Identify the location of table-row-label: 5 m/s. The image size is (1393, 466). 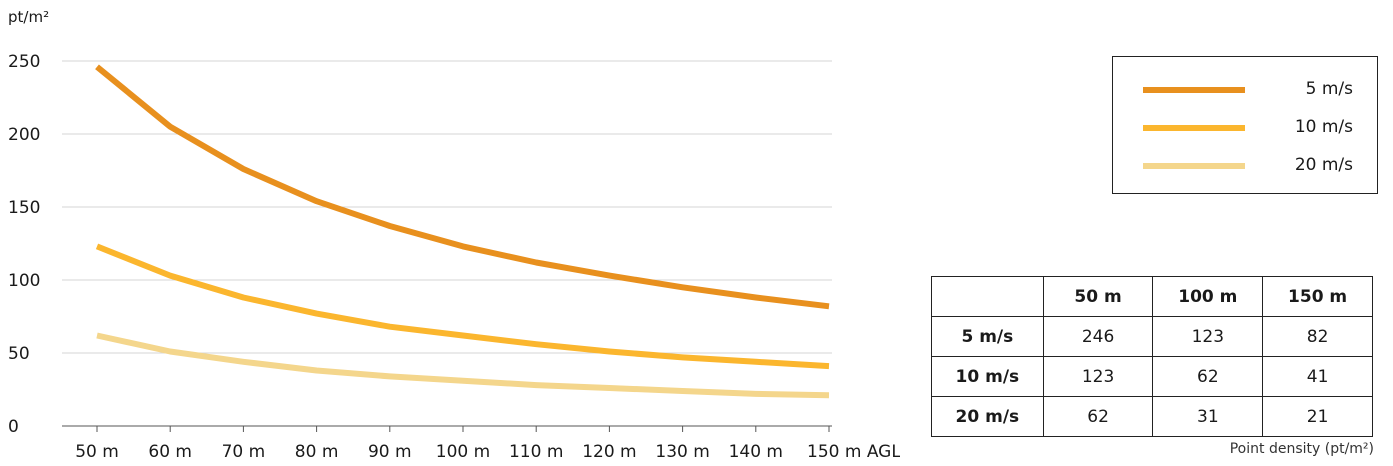
(987, 336).